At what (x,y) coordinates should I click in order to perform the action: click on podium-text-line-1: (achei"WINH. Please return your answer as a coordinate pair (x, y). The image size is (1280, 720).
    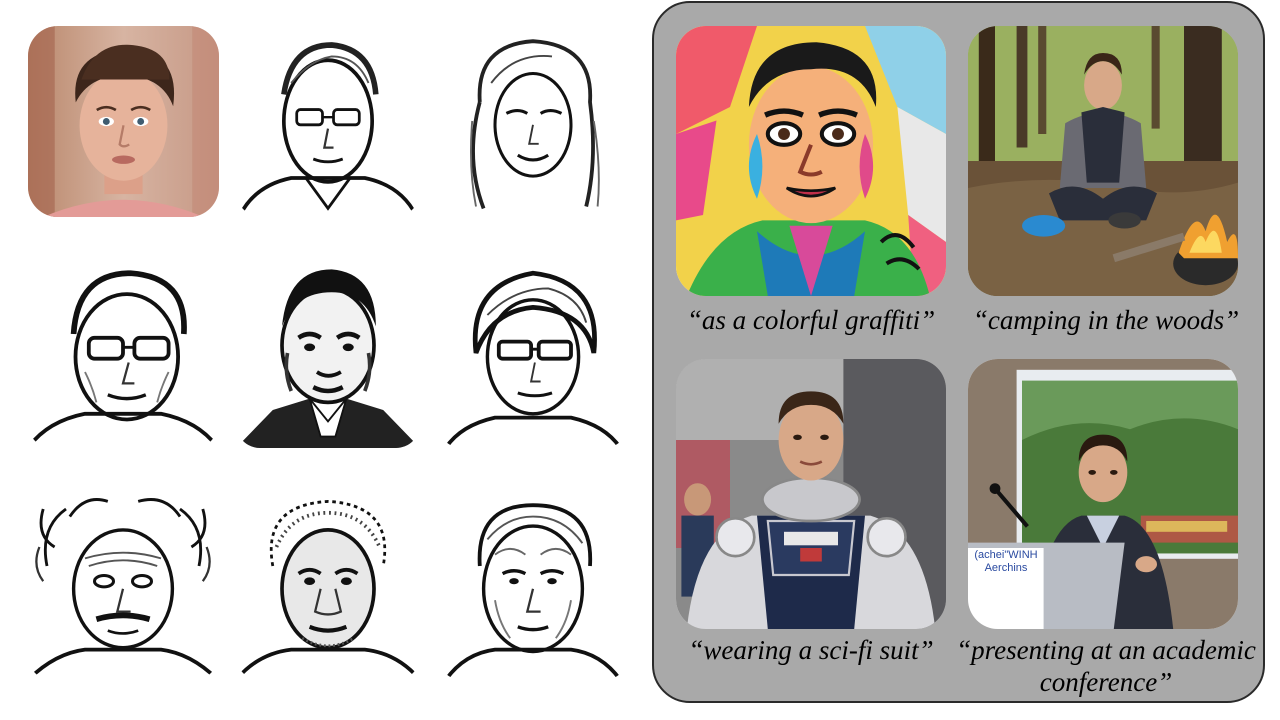
    Looking at the image, I should click on (1006, 555).